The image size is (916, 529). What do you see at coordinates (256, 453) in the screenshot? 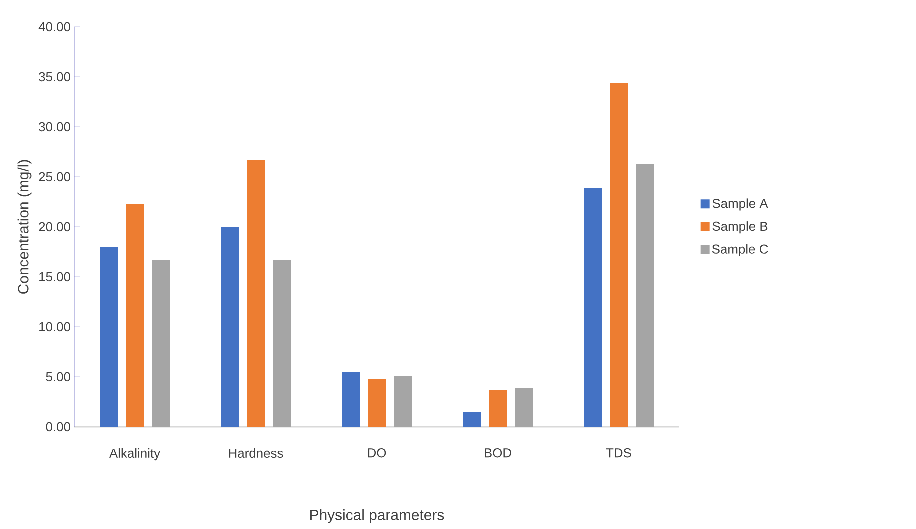
I see `x-tick-label: Hardness` at bounding box center [256, 453].